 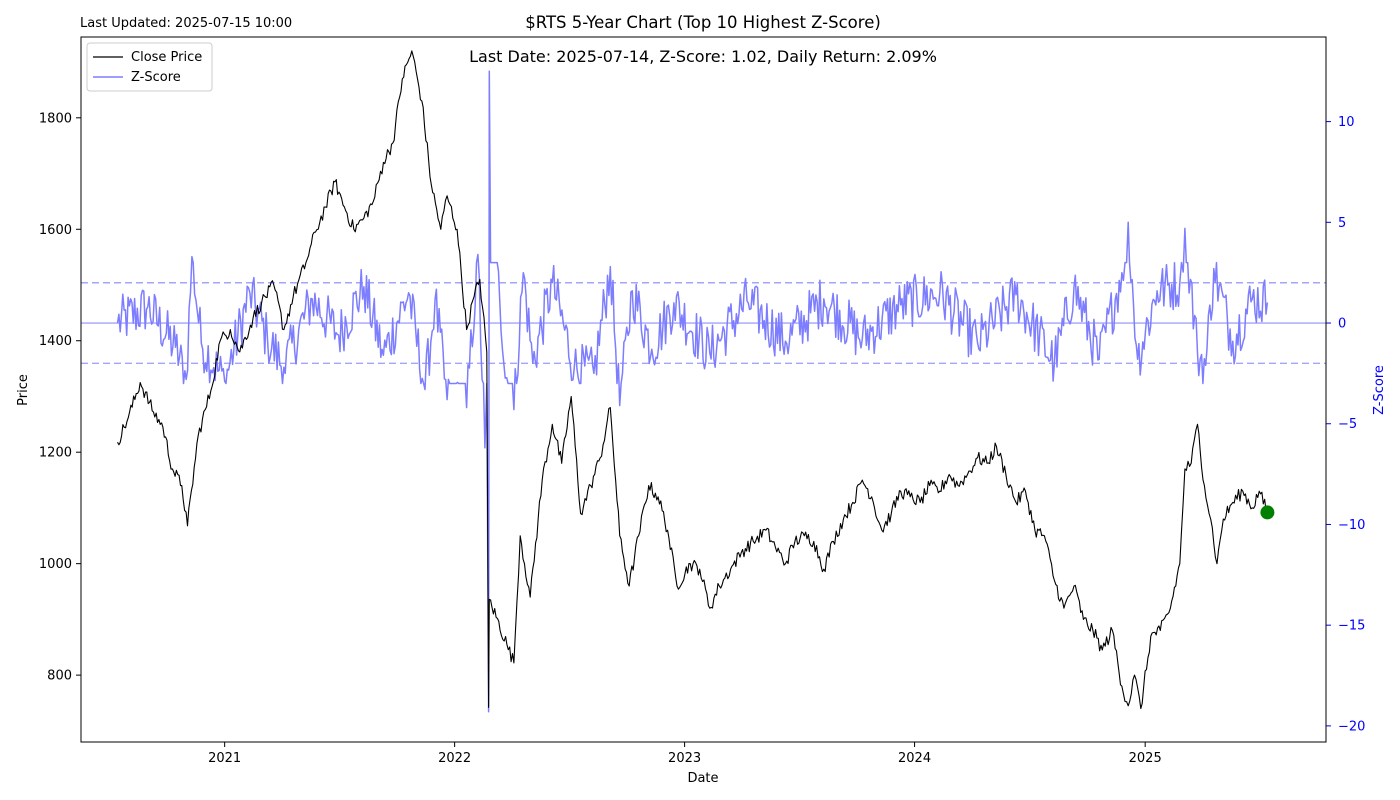 I want to click on y-tick-label: 1800, so click(x=55, y=118).